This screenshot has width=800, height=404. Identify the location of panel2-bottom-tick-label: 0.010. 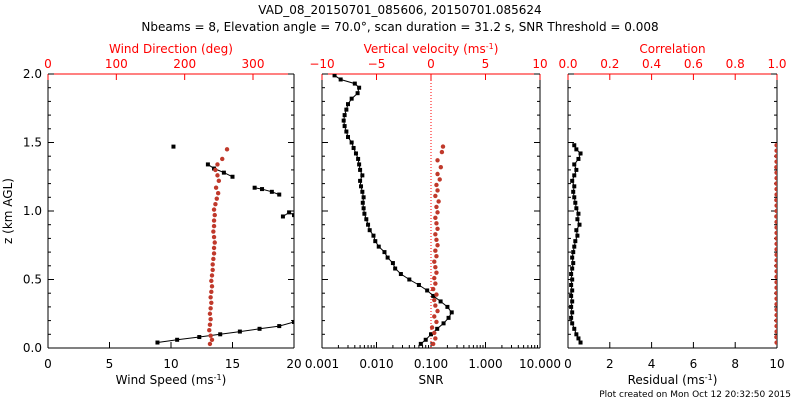
(376, 364).